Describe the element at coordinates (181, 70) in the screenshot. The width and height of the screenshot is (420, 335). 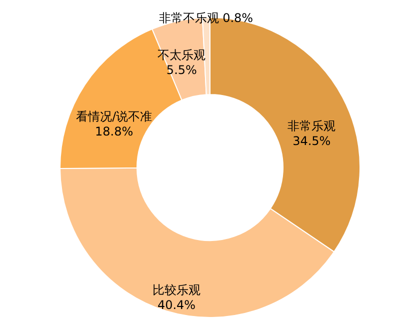
I see `data-label: 5.5%` at that location.